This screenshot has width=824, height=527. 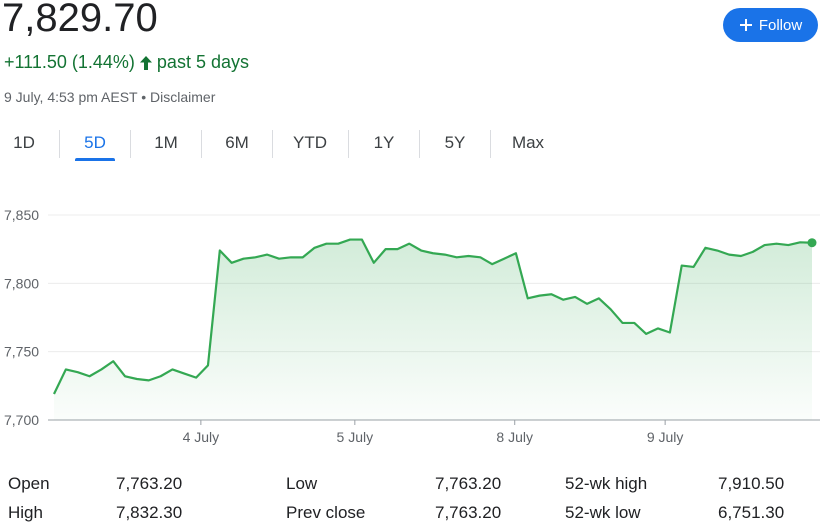 I want to click on tab: Max, so click(x=528, y=142).